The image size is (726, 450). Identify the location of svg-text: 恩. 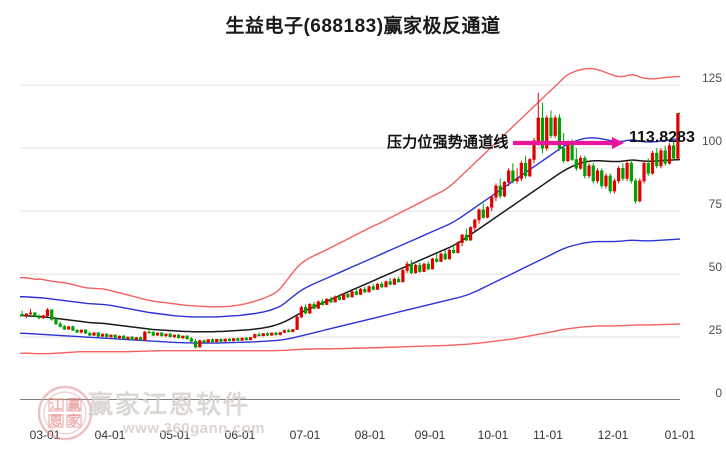
(55, 420).